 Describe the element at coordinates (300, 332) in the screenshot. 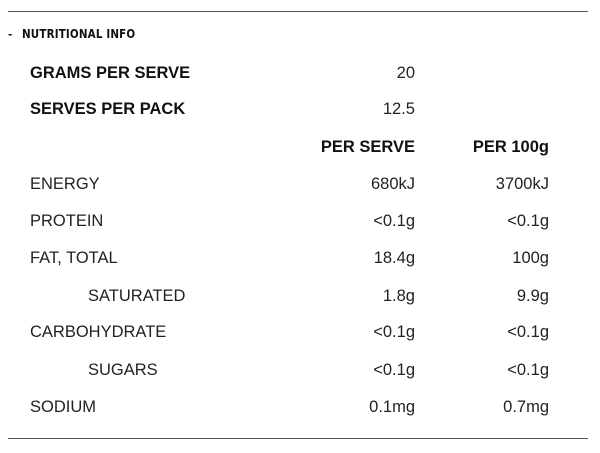

I see `nutrient-row-carbohydrate: CARBOHYDRATE <0.1g <0.1g` at that location.